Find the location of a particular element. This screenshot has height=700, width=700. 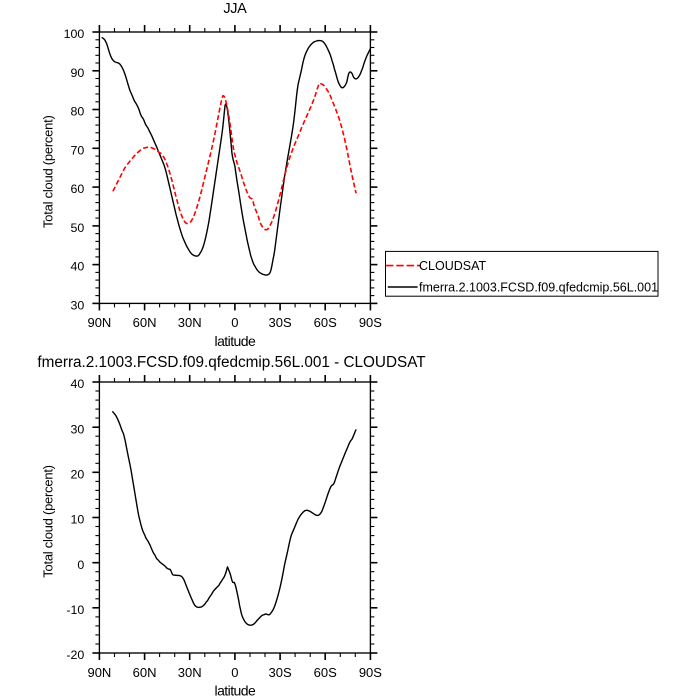

svg-text: 100 is located at coordinates (74, 34).